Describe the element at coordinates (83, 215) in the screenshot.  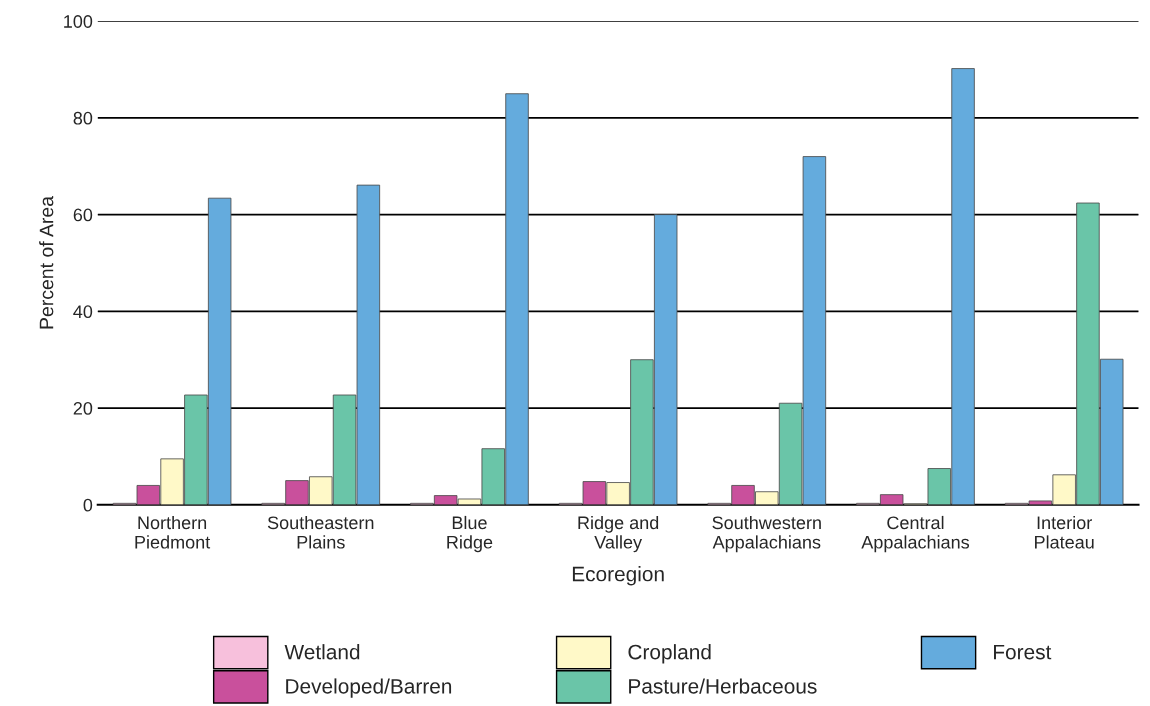
I see `y-tick-label: 60` at that location.